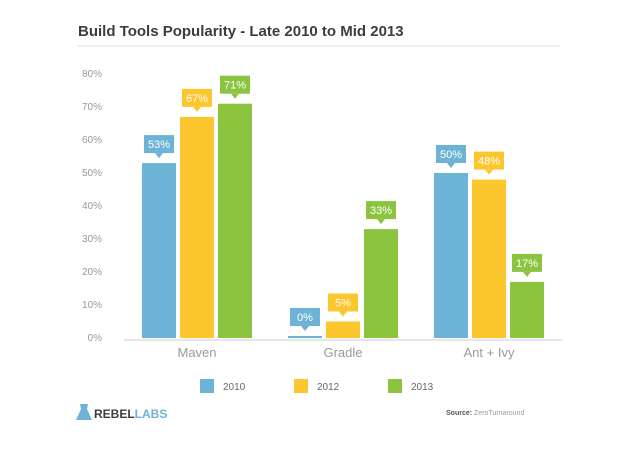  I want to click on y-tick-label: 40%, so click(92, 206).